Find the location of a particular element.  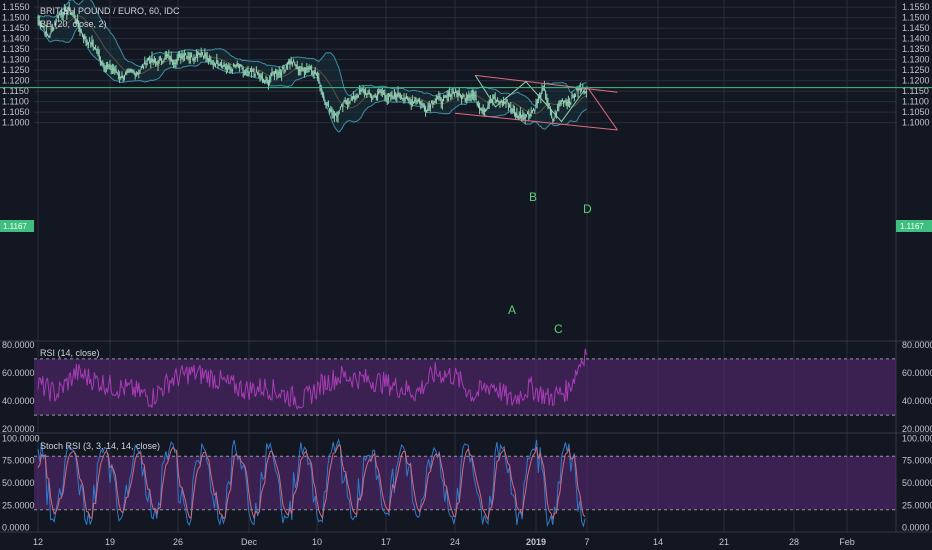

price-tick-5: 1.1300 is located at coordinates (916, 60).